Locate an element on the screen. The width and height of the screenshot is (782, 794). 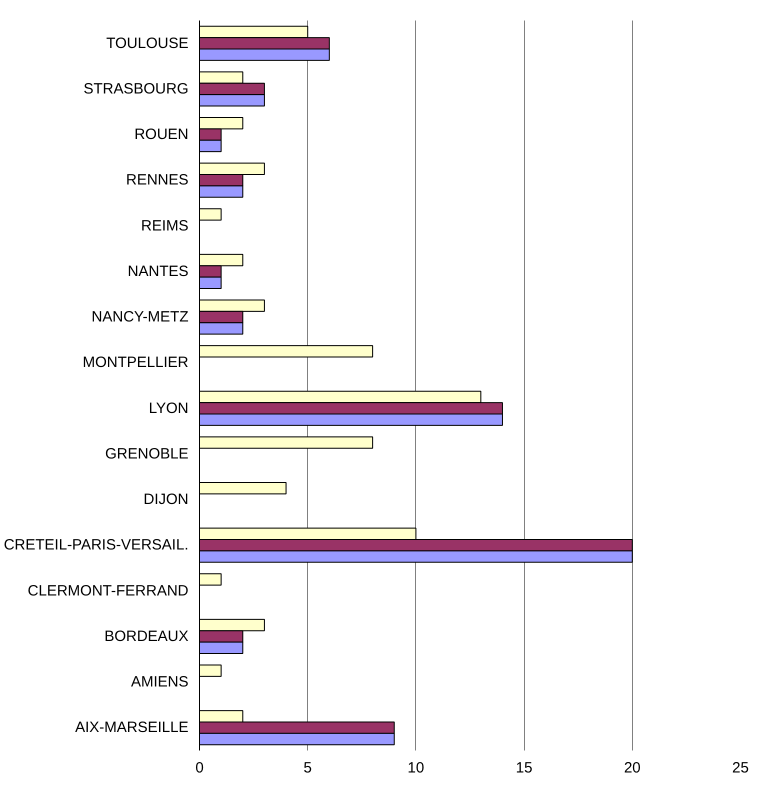
x-tick-label: 25 is located at coordinates (740, 768).